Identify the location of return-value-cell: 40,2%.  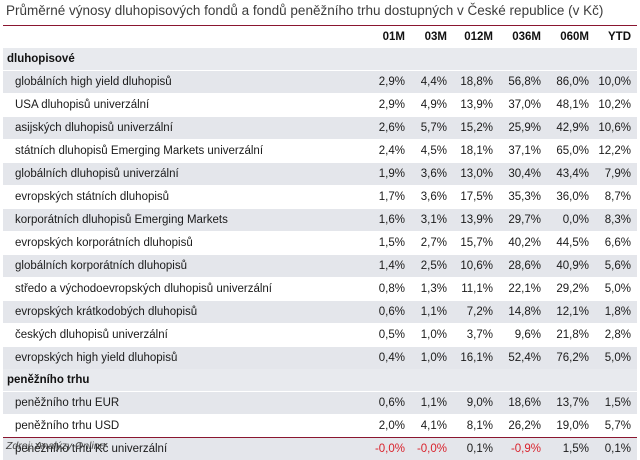
(523, 243).